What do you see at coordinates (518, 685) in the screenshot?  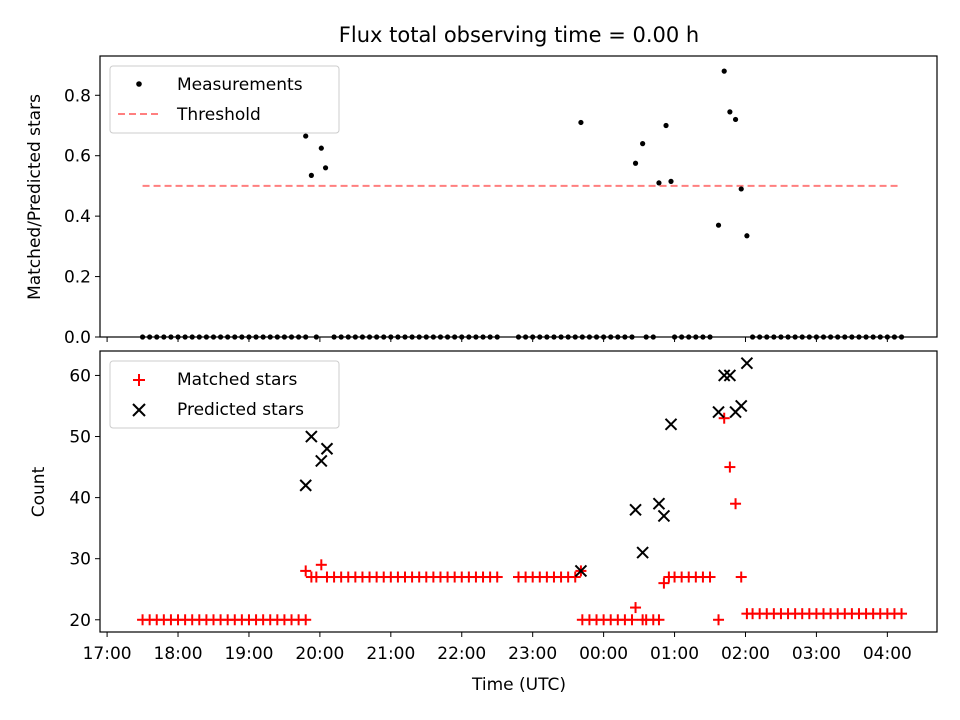 I see `bottom-xlabel: Time (UTC)` at bounding box center [518, 685].